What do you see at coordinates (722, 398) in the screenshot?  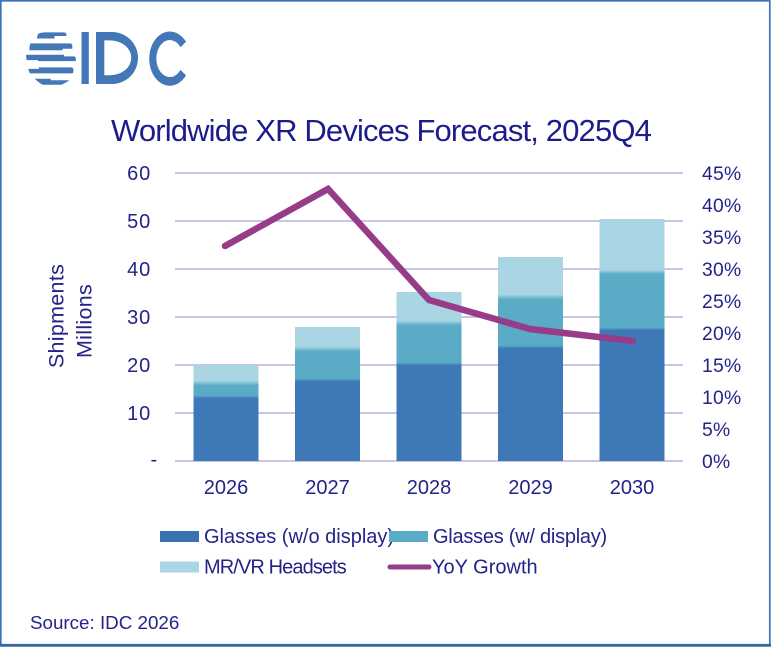 I see `svg-text: 10%` at bounding box center [722, 398].